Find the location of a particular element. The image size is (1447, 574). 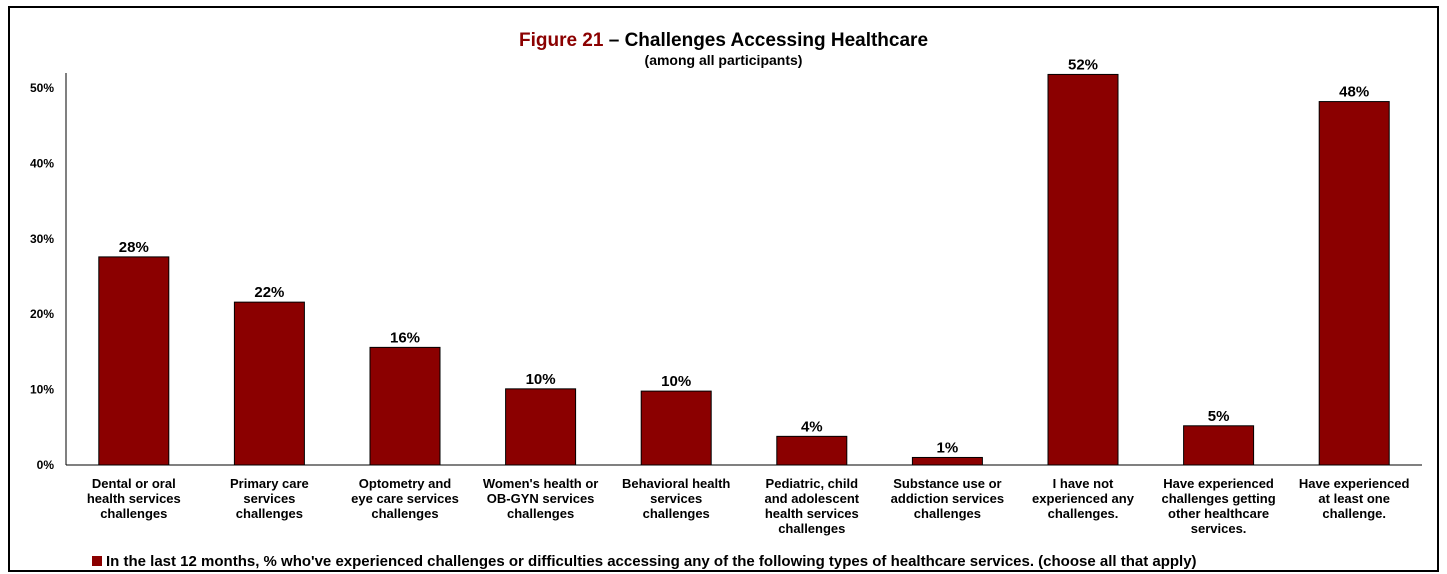

x-category-label: Dental or oral is located at coordinates (134, 483).